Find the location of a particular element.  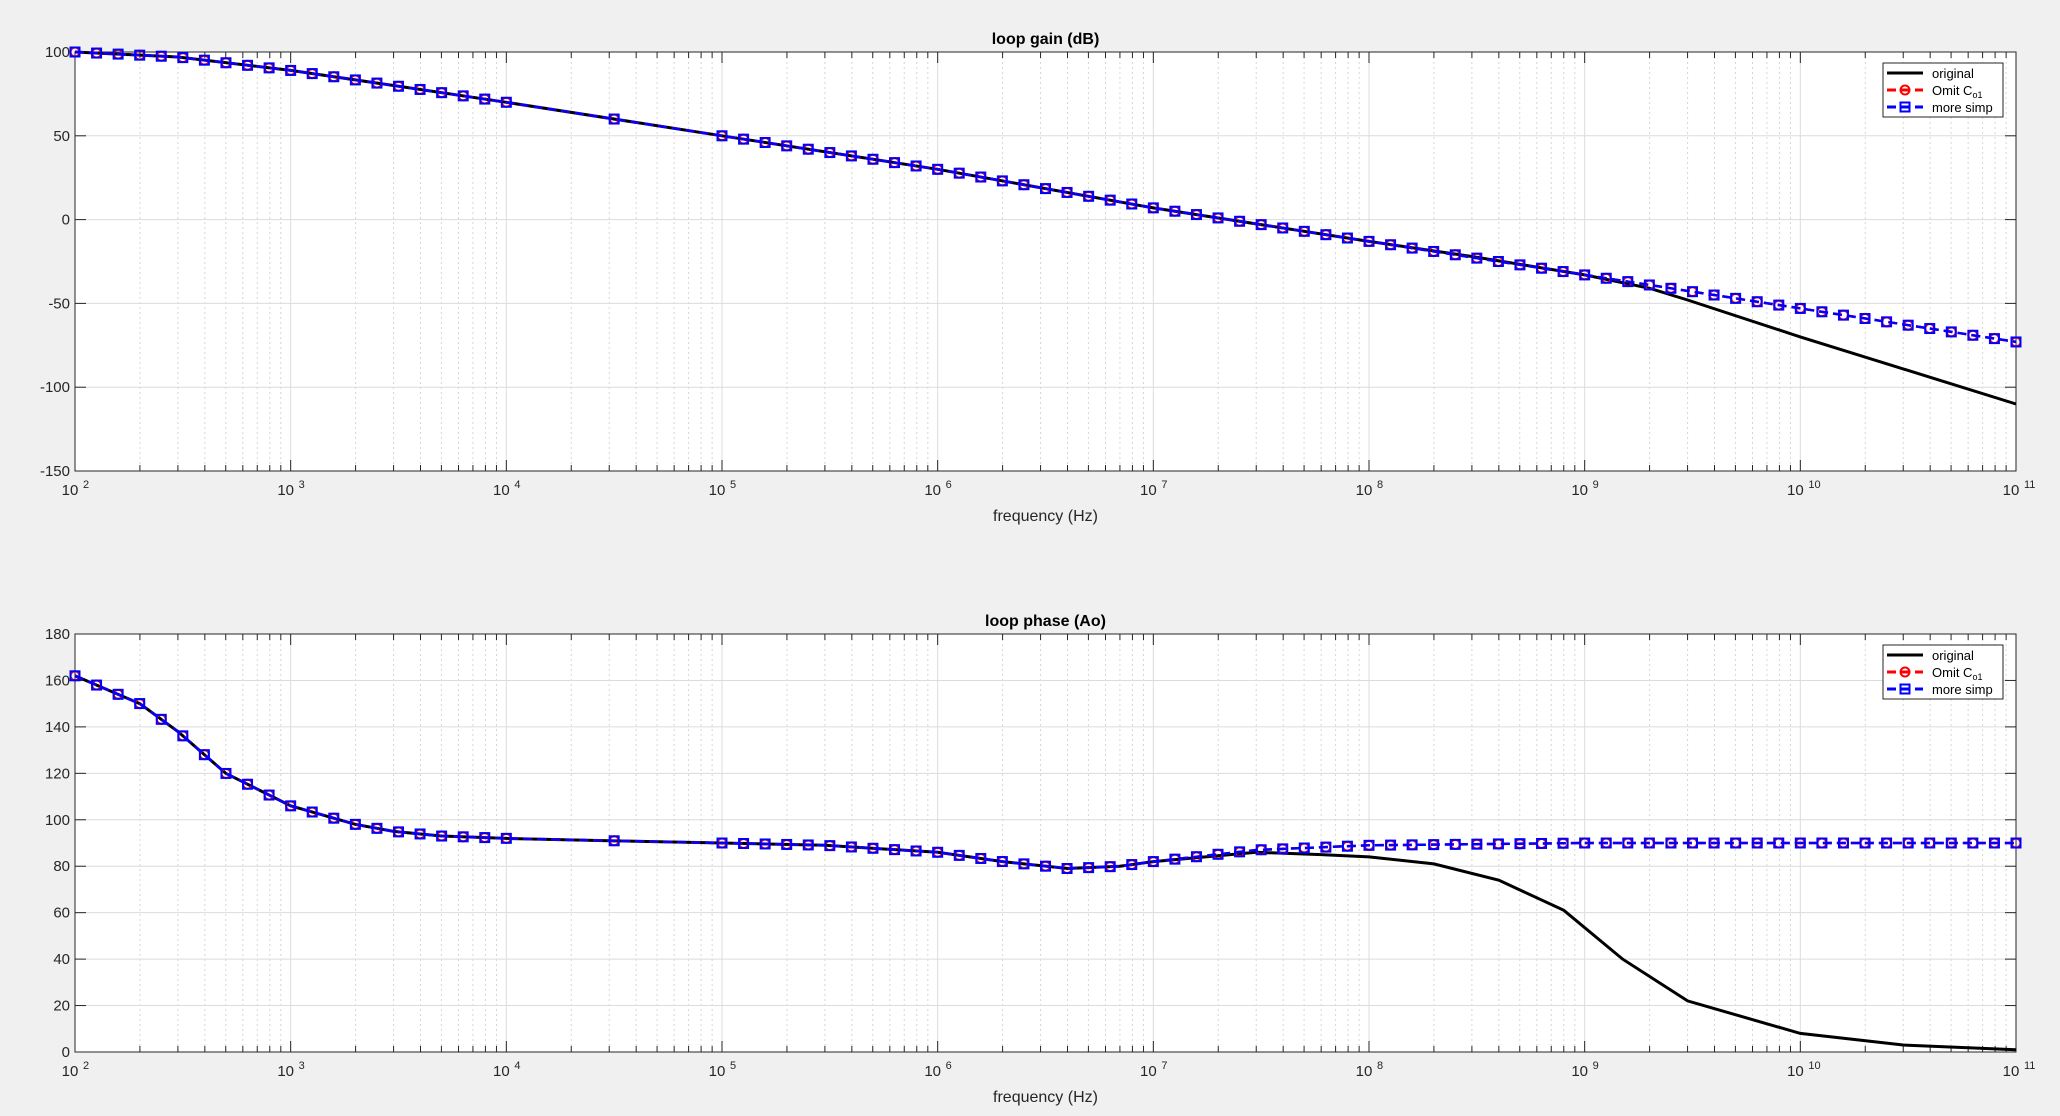

x-tick-exponent: 3 is located at coordinates (302, 1066).